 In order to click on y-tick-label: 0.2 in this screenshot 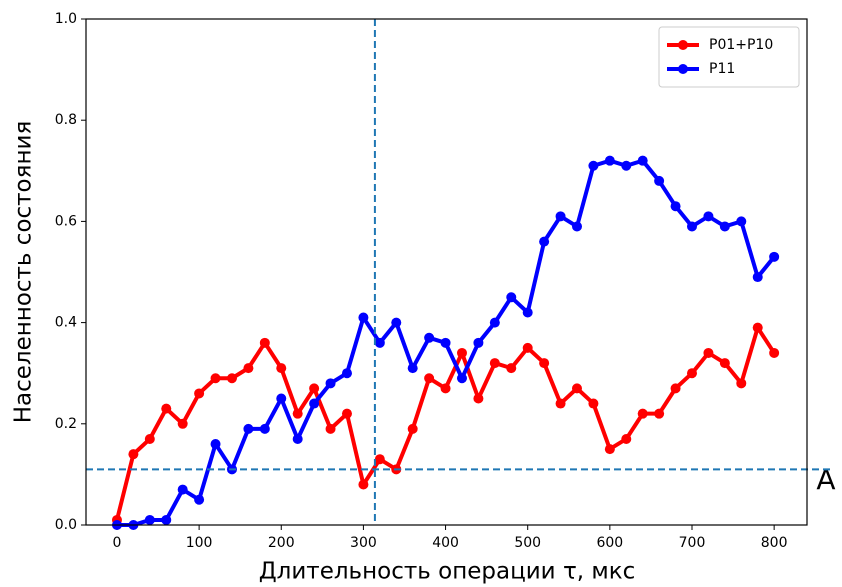, I will do `click(66, 424)`.